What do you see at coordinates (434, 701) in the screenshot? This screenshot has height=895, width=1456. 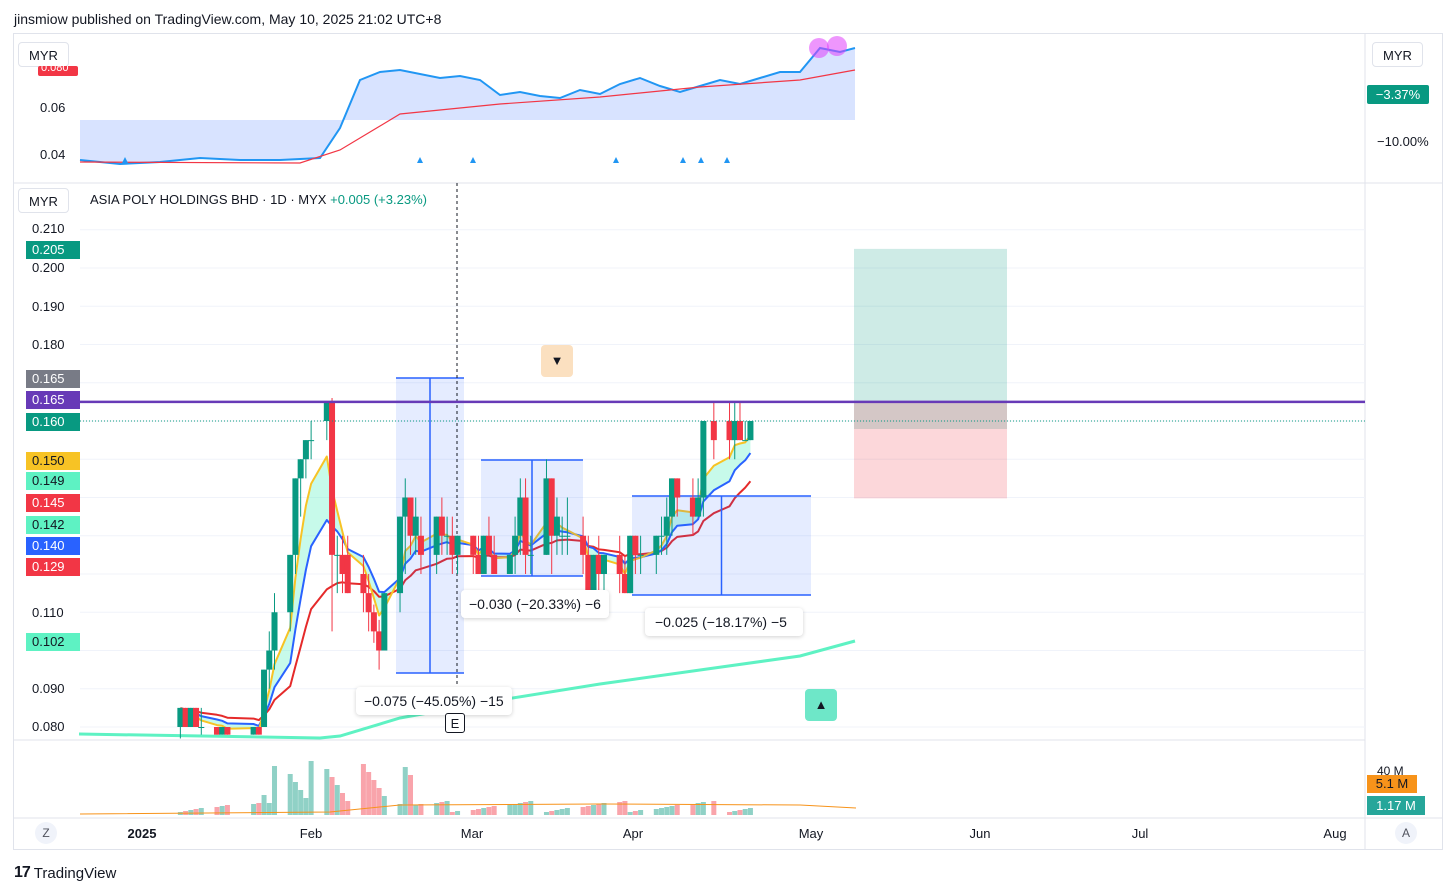 I see `measure-label-1: −0.075 (−45.05%) −15` at bounding box center [434, 701].